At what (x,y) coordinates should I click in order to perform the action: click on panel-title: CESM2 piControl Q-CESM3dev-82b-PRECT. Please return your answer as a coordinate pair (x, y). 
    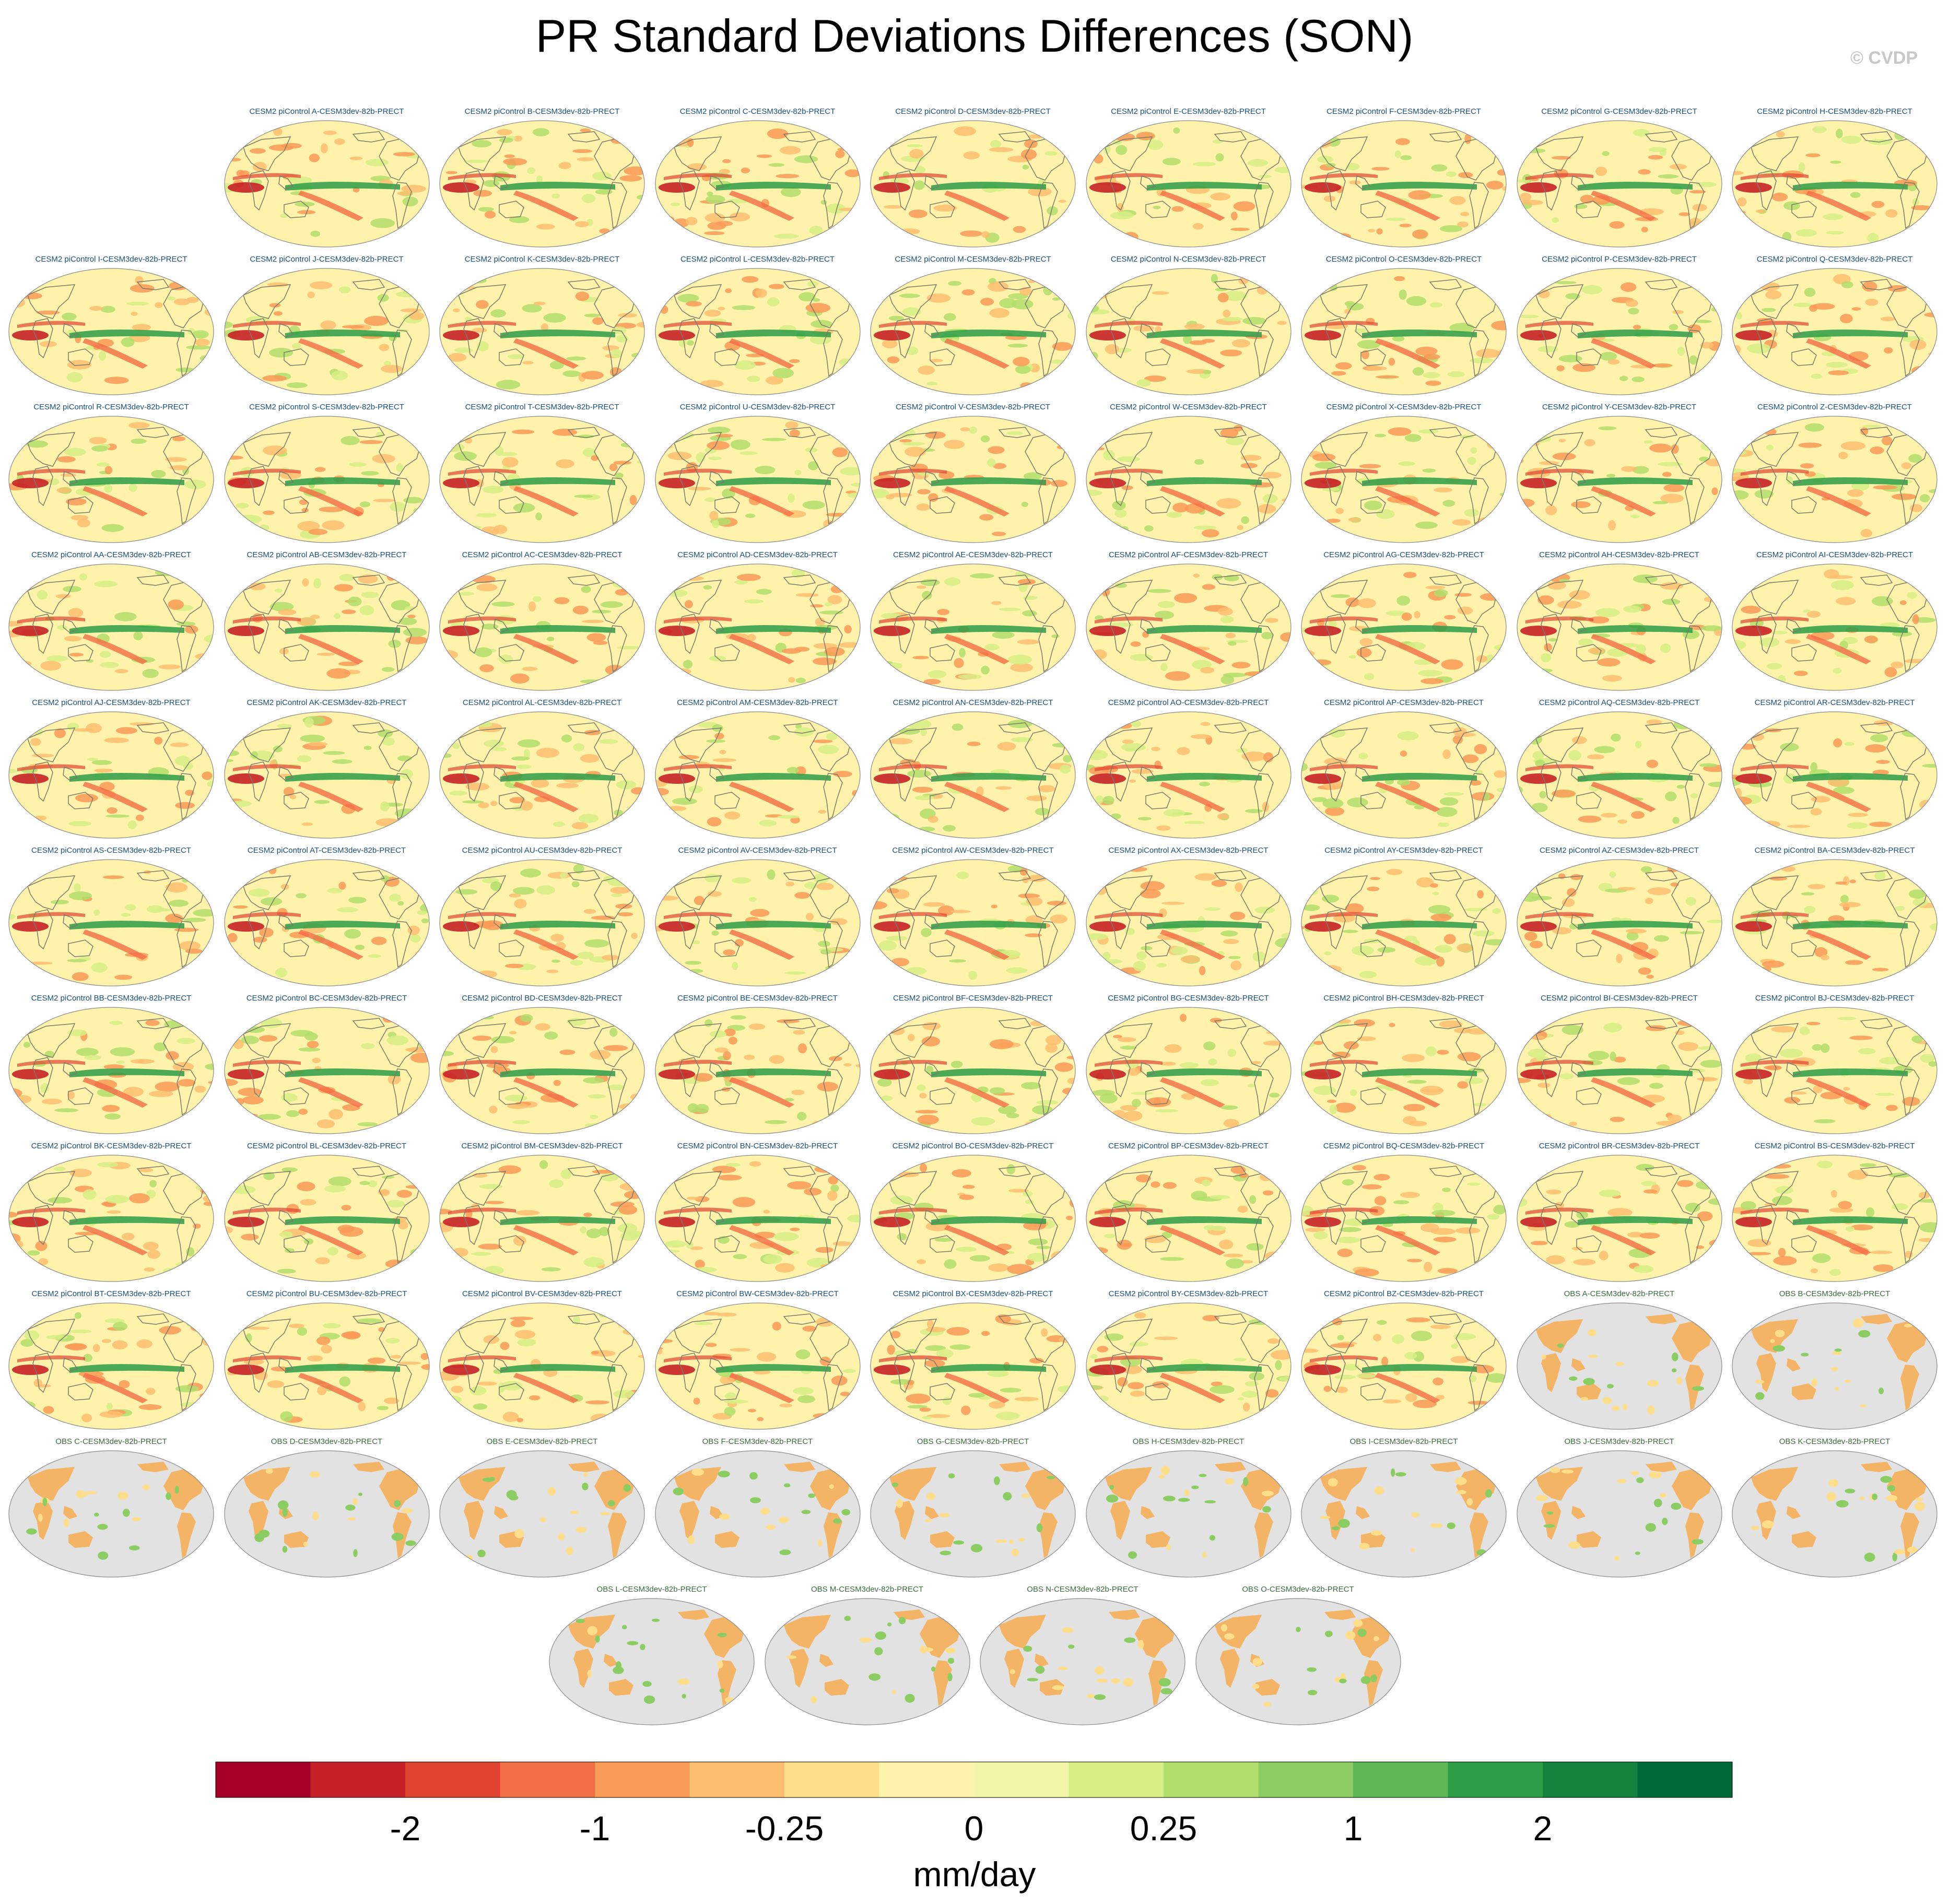
    Looking at the image, I should click on (1834, 259).